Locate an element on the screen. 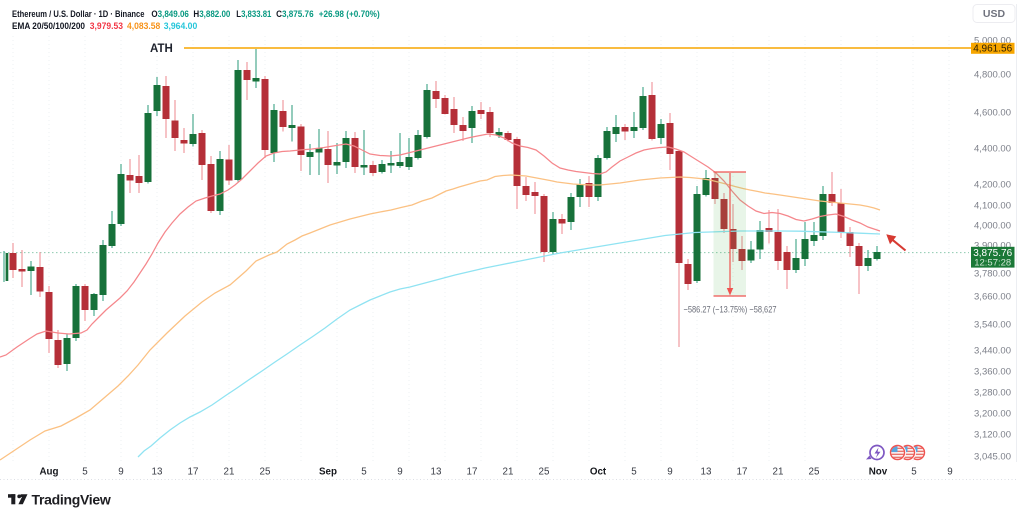 This screenshot has width=1024, height=524. svg-text: 4,600.00 is located at coordinates (992, 112).